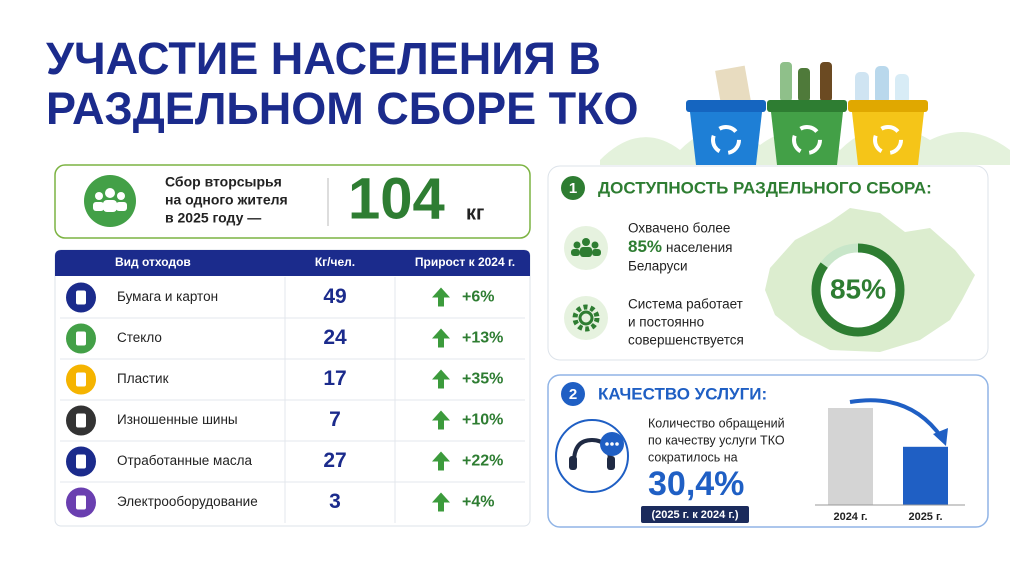 The image size is (1024, 570). What do you see at coordinates (292, 263) in the screenshot?
I see `table-header` at bounding box center [292, 263].